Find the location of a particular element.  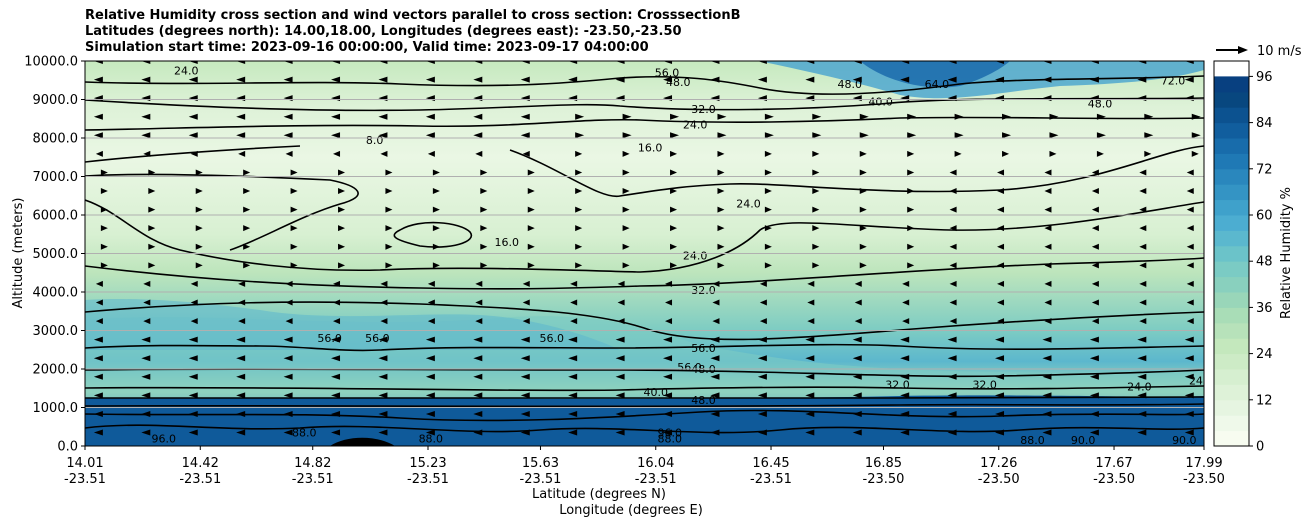

y-tick-label: 3000.0 is located at coordinates (56, 331).